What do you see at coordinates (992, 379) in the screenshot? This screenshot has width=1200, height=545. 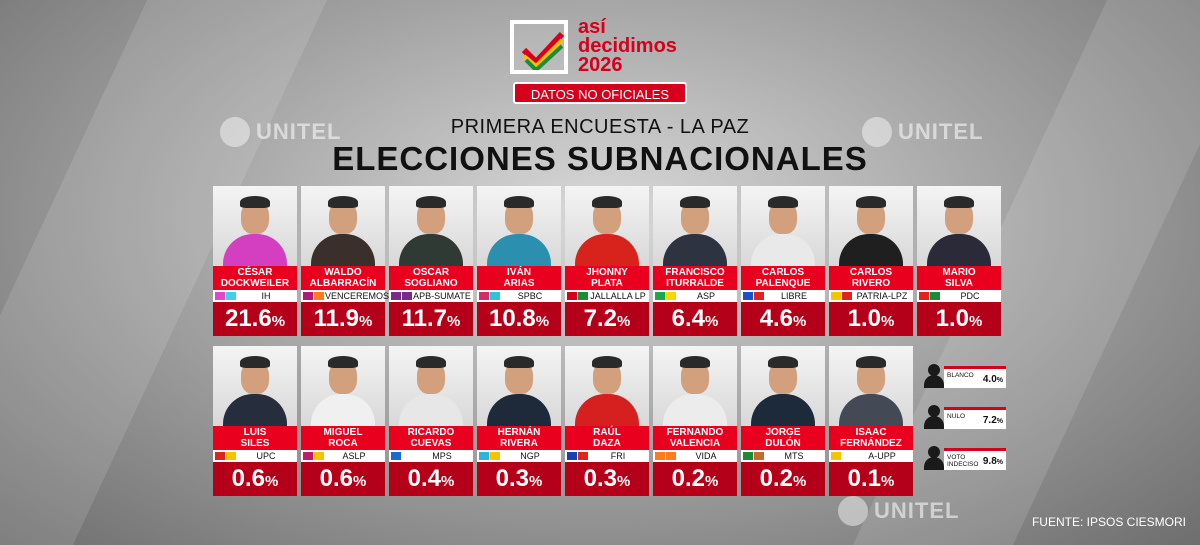 I see `blank-vote-value: 4.0%` at bounding box center [992, 379].